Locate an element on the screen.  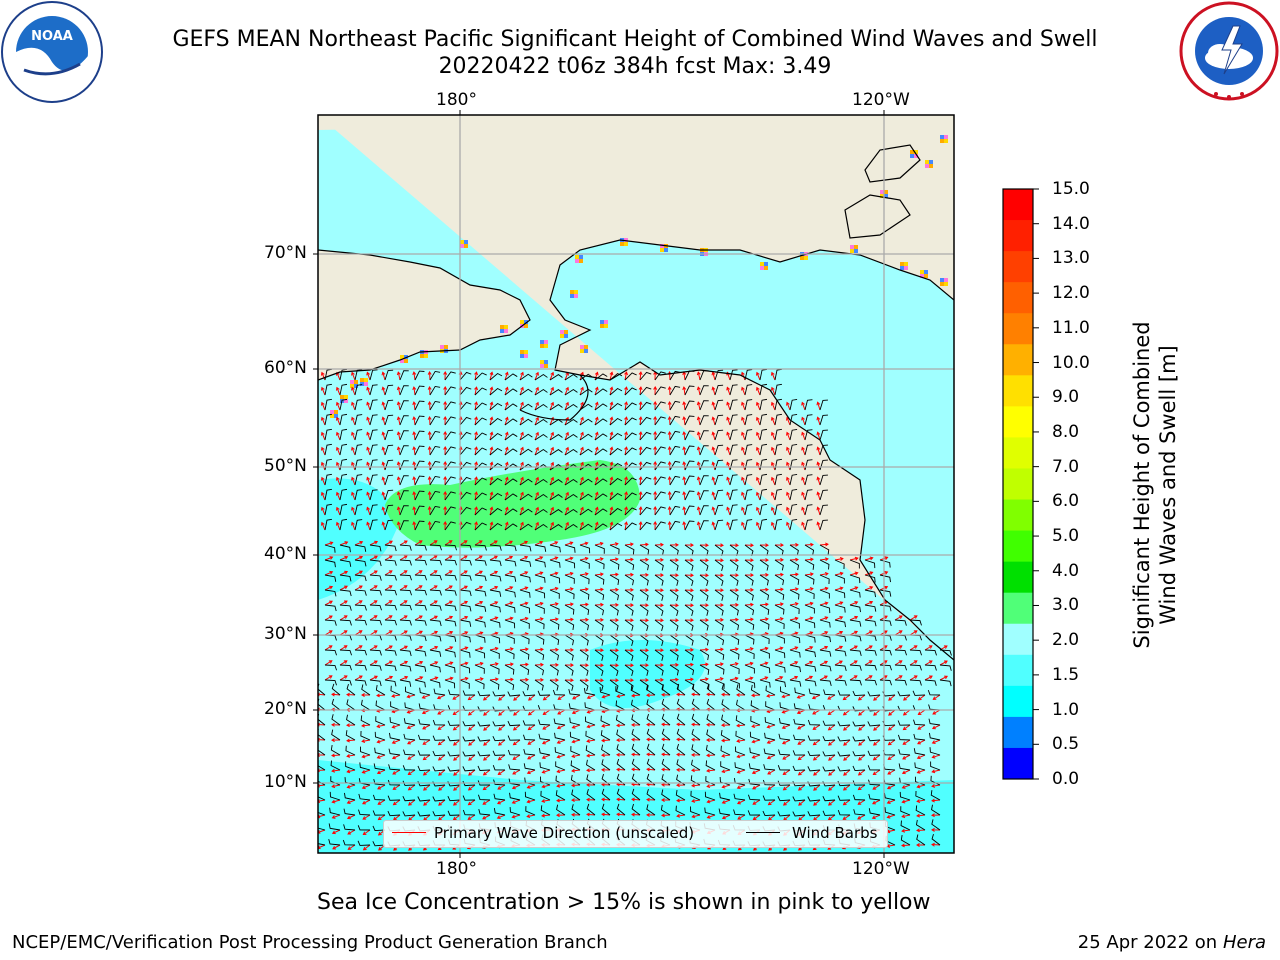
noaa-logo-text: NOAA is located at coordinates (52, 36).